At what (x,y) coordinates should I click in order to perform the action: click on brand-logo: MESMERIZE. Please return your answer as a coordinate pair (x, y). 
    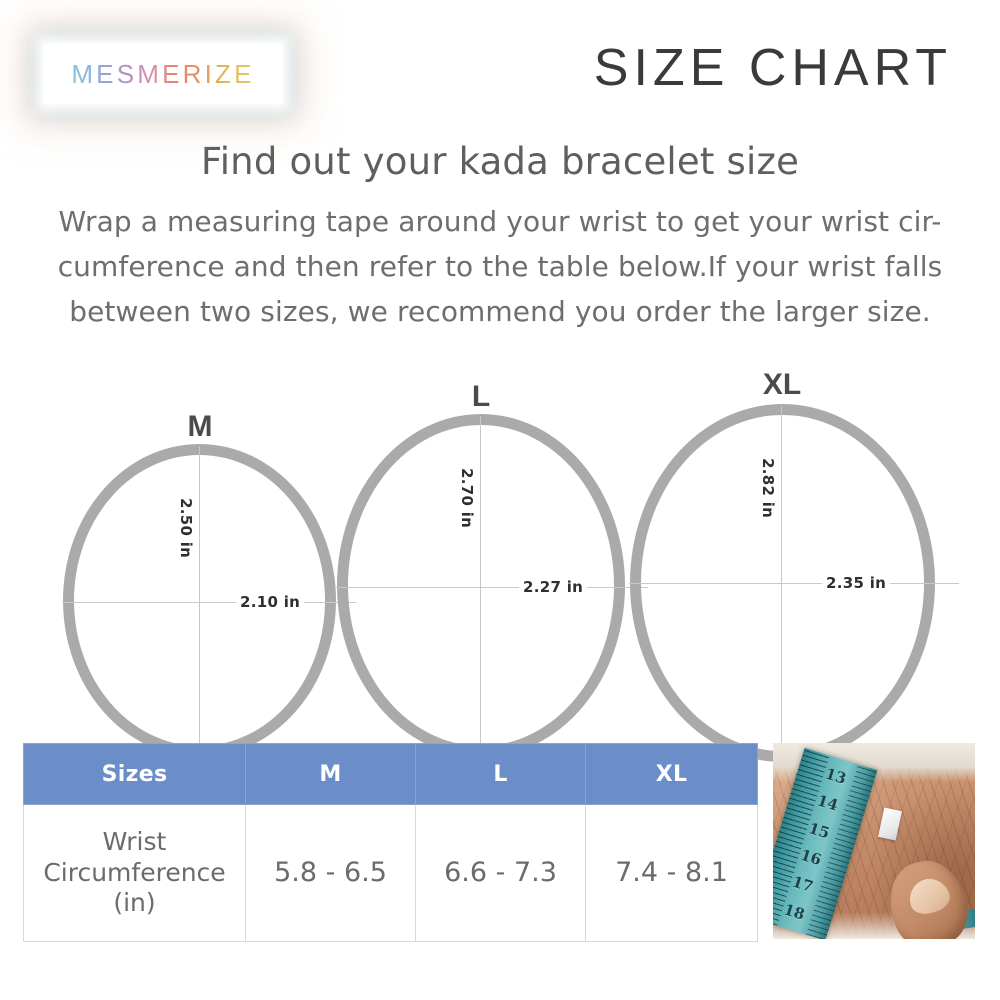
    Looking at the image, I should click on (163, 74).